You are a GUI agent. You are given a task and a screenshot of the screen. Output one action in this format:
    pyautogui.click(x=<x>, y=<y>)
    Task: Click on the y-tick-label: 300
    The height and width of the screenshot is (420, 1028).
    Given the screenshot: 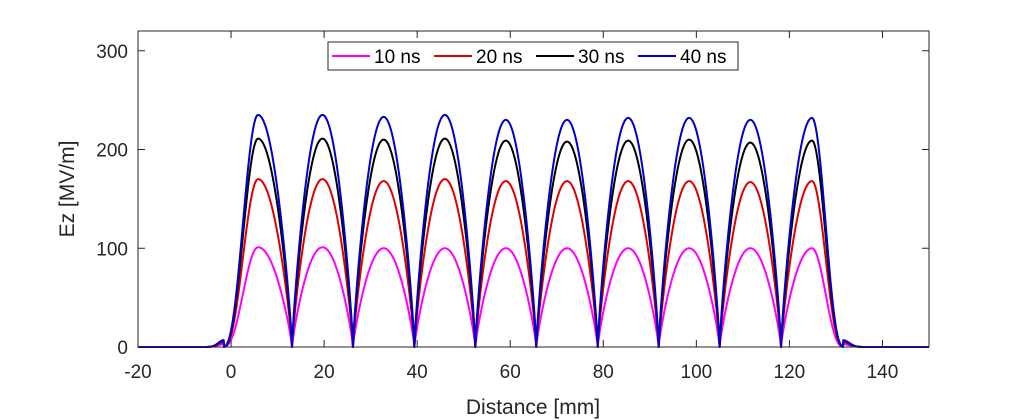 What is the action you would take?
    pyautogui.click(x=112, y=52)
    